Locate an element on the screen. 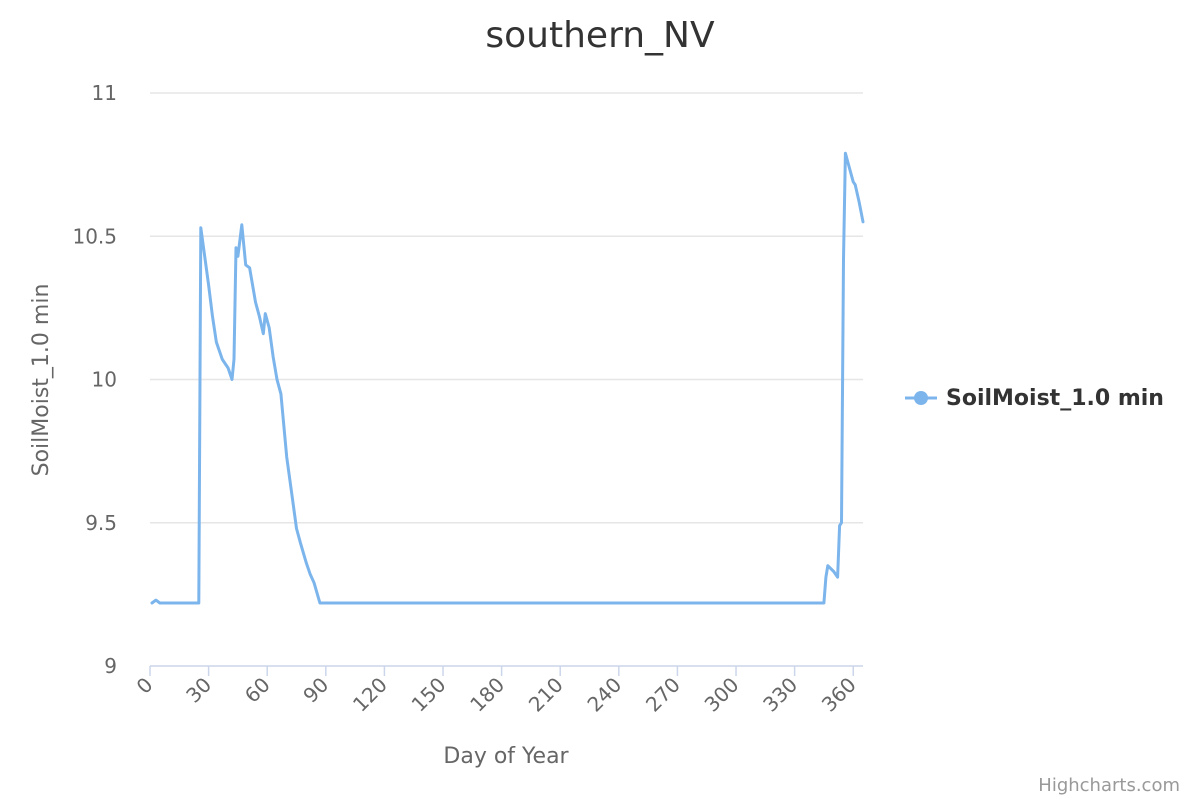 Image resolution: width=1200 pixels, height=800 pixels. legend-label: SoilMoist_1.0 min is located at coordinates (1055, 398).